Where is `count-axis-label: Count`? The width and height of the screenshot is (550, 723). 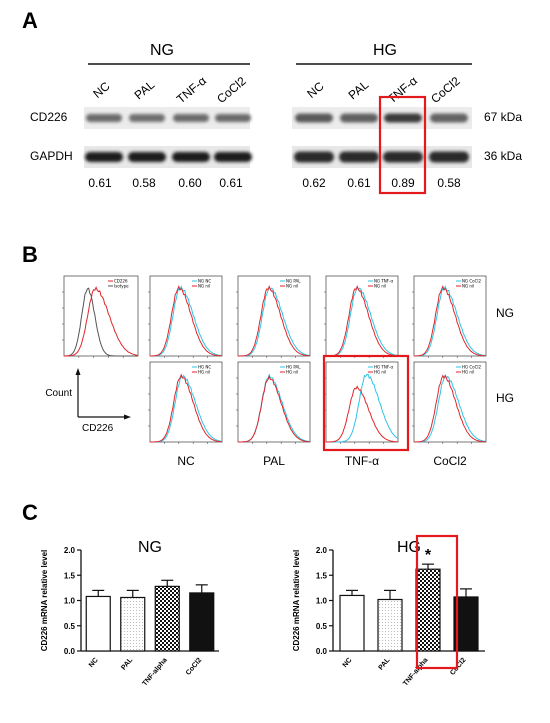 count-axis-label: Count is located at coordinates (58, 393).